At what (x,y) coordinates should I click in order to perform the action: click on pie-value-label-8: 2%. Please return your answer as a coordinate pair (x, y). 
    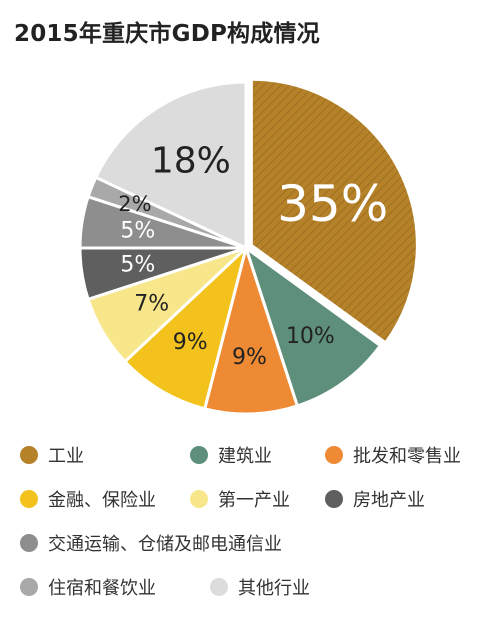
    Looking at the image, I should click on (134, 204).